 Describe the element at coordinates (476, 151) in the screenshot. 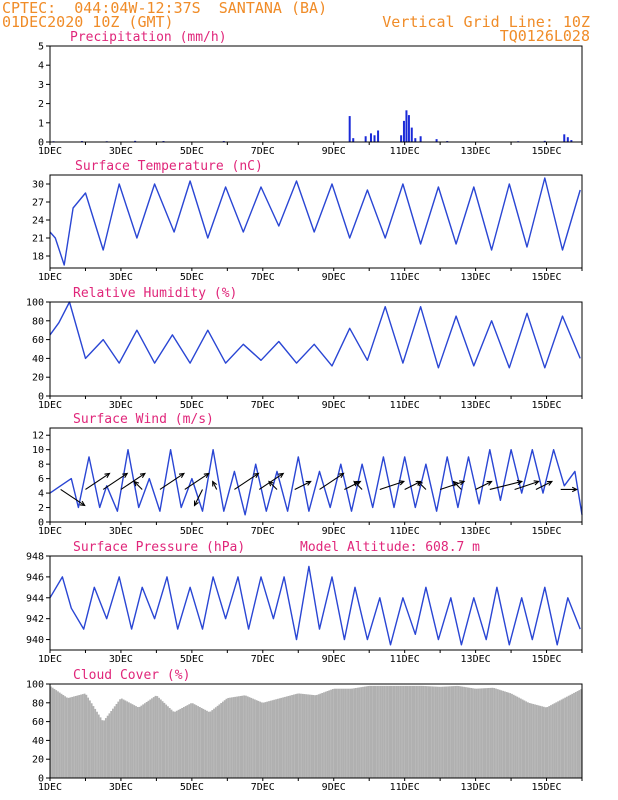

I see `x-tick-label: 13DEC` at that location.